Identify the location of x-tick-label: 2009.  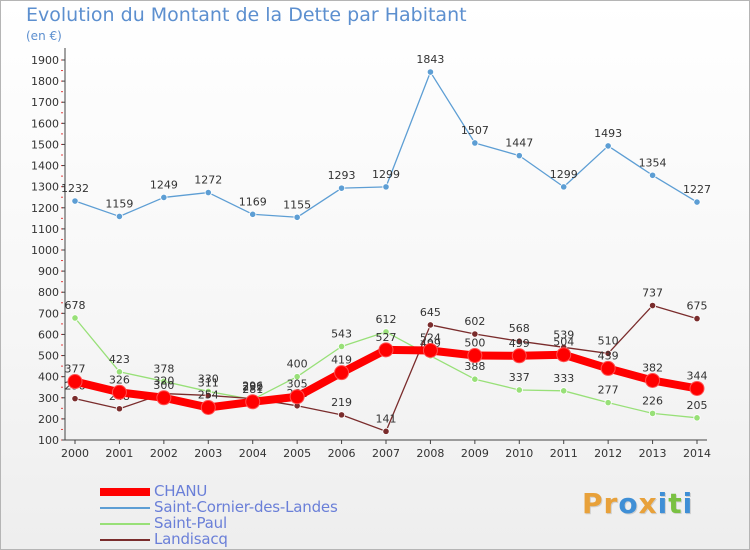
(475, 453).